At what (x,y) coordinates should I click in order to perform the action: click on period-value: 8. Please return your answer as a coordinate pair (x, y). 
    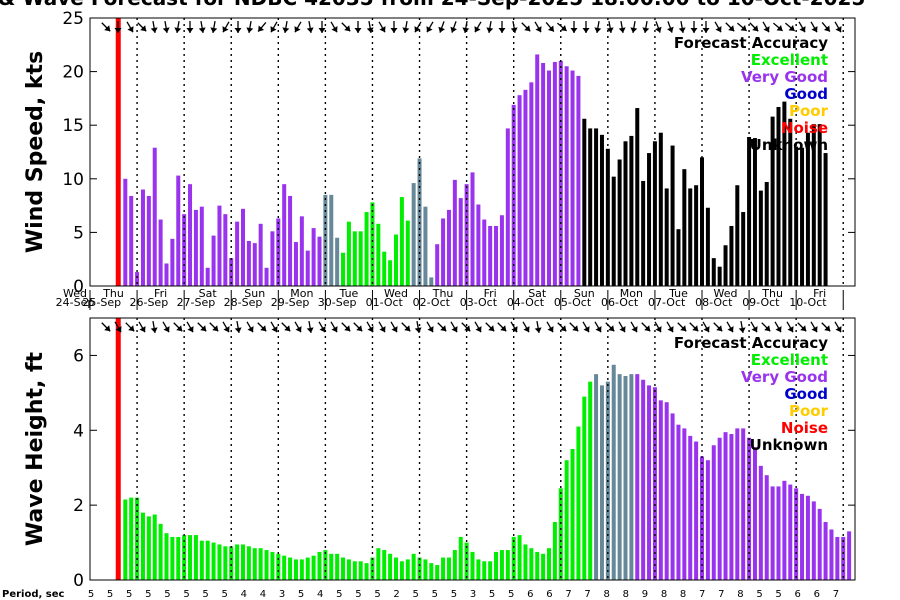
    Looking at the image, I should click on (740, 594).